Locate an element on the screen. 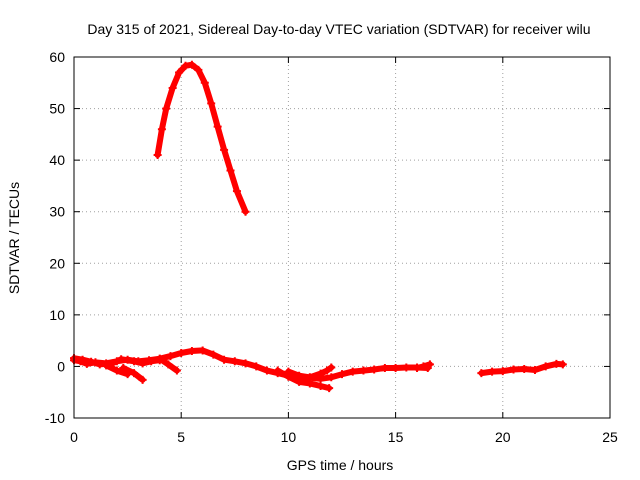 The image size is (640, 480). y-tick-label: 60 is located at coordinates (57, 57).